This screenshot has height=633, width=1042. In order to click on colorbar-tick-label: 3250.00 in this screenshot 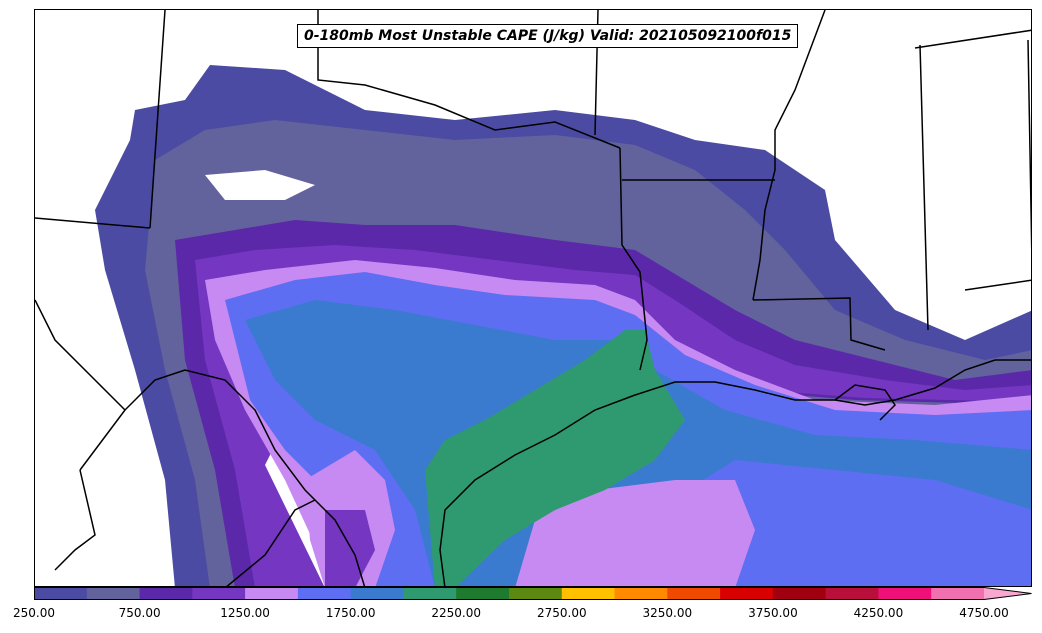, I will do `click(667, 613)`.